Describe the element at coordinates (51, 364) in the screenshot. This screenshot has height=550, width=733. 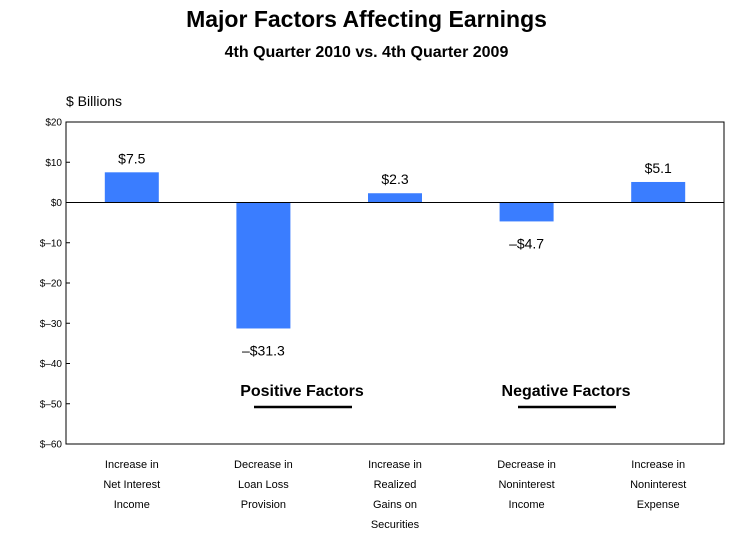
I see `y-tick-label: $–40` at that location.